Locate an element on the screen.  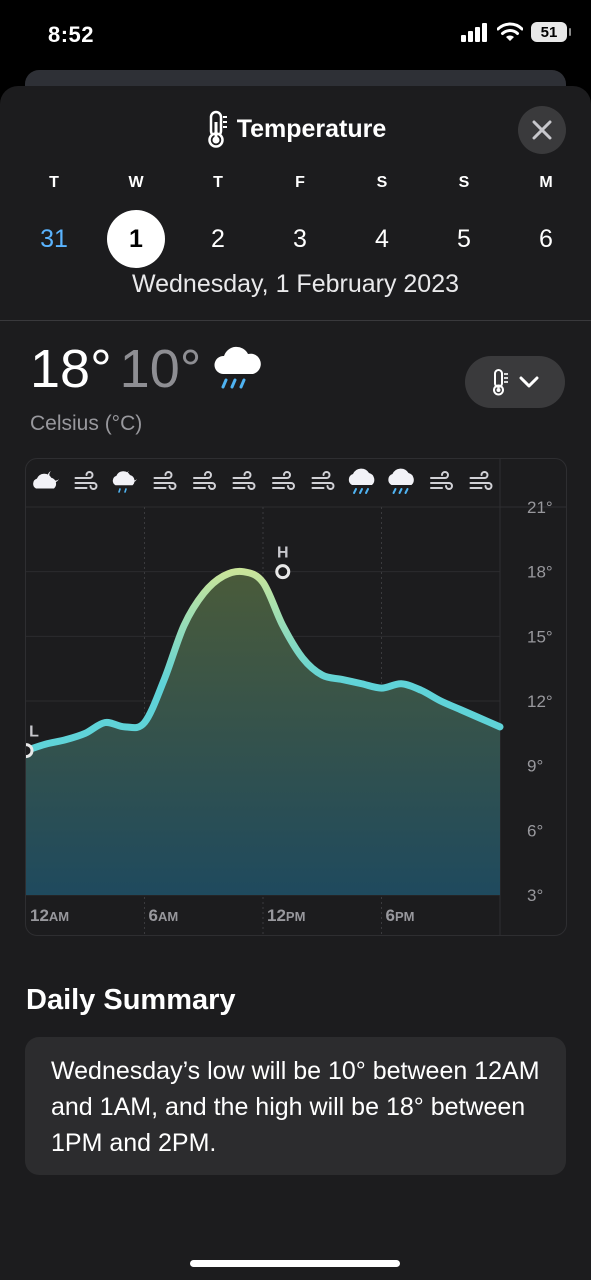
units-label: Celsius (°C) is located at coordinates (86, 423).